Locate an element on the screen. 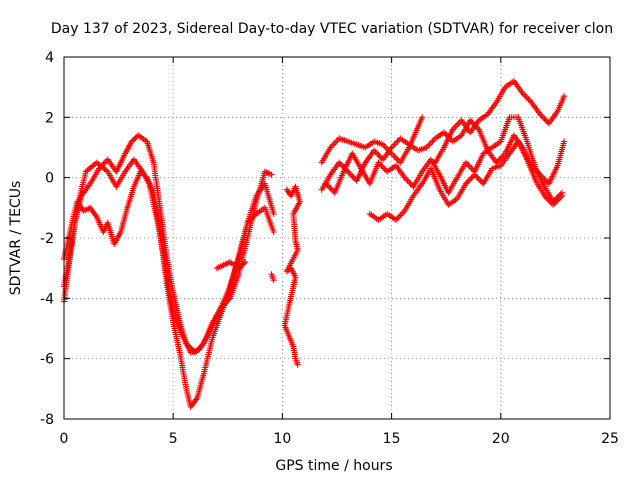 Image resolution: width=640 pixels, height=480 pixels. y-tick-label: 0 is located at coordinates (49, 179).